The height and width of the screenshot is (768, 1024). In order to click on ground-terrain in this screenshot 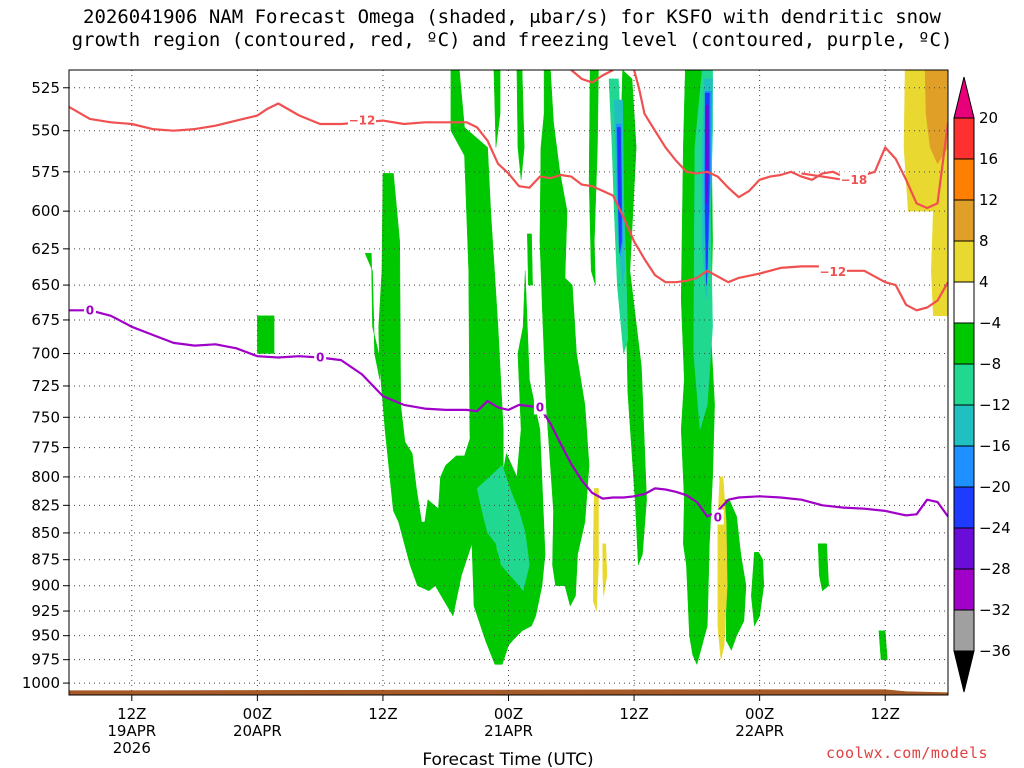, I will do `click(508, 692)`.